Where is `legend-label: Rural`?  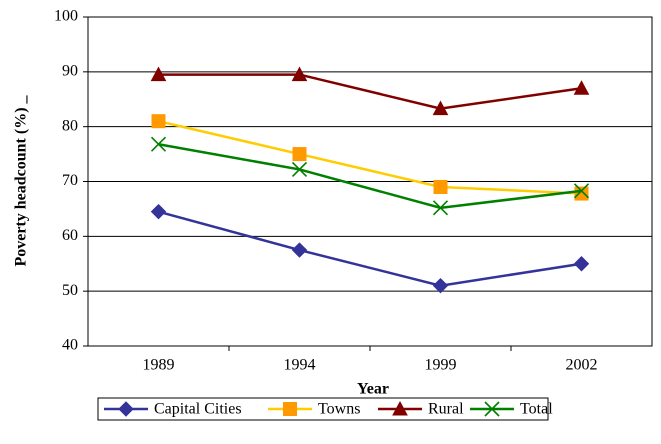 legend-label: Rural is located at coordinates (446, 409).